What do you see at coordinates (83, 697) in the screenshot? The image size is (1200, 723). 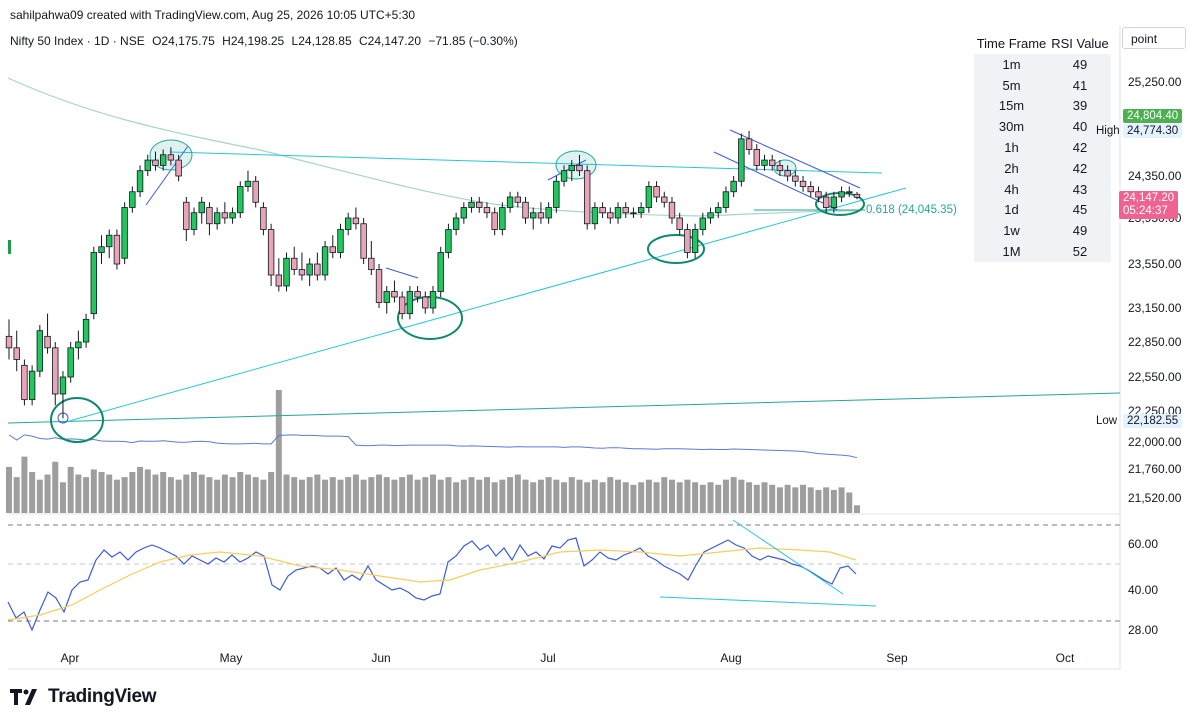 I see `brand-logo: TradingView` at bounding box center [83, 697].